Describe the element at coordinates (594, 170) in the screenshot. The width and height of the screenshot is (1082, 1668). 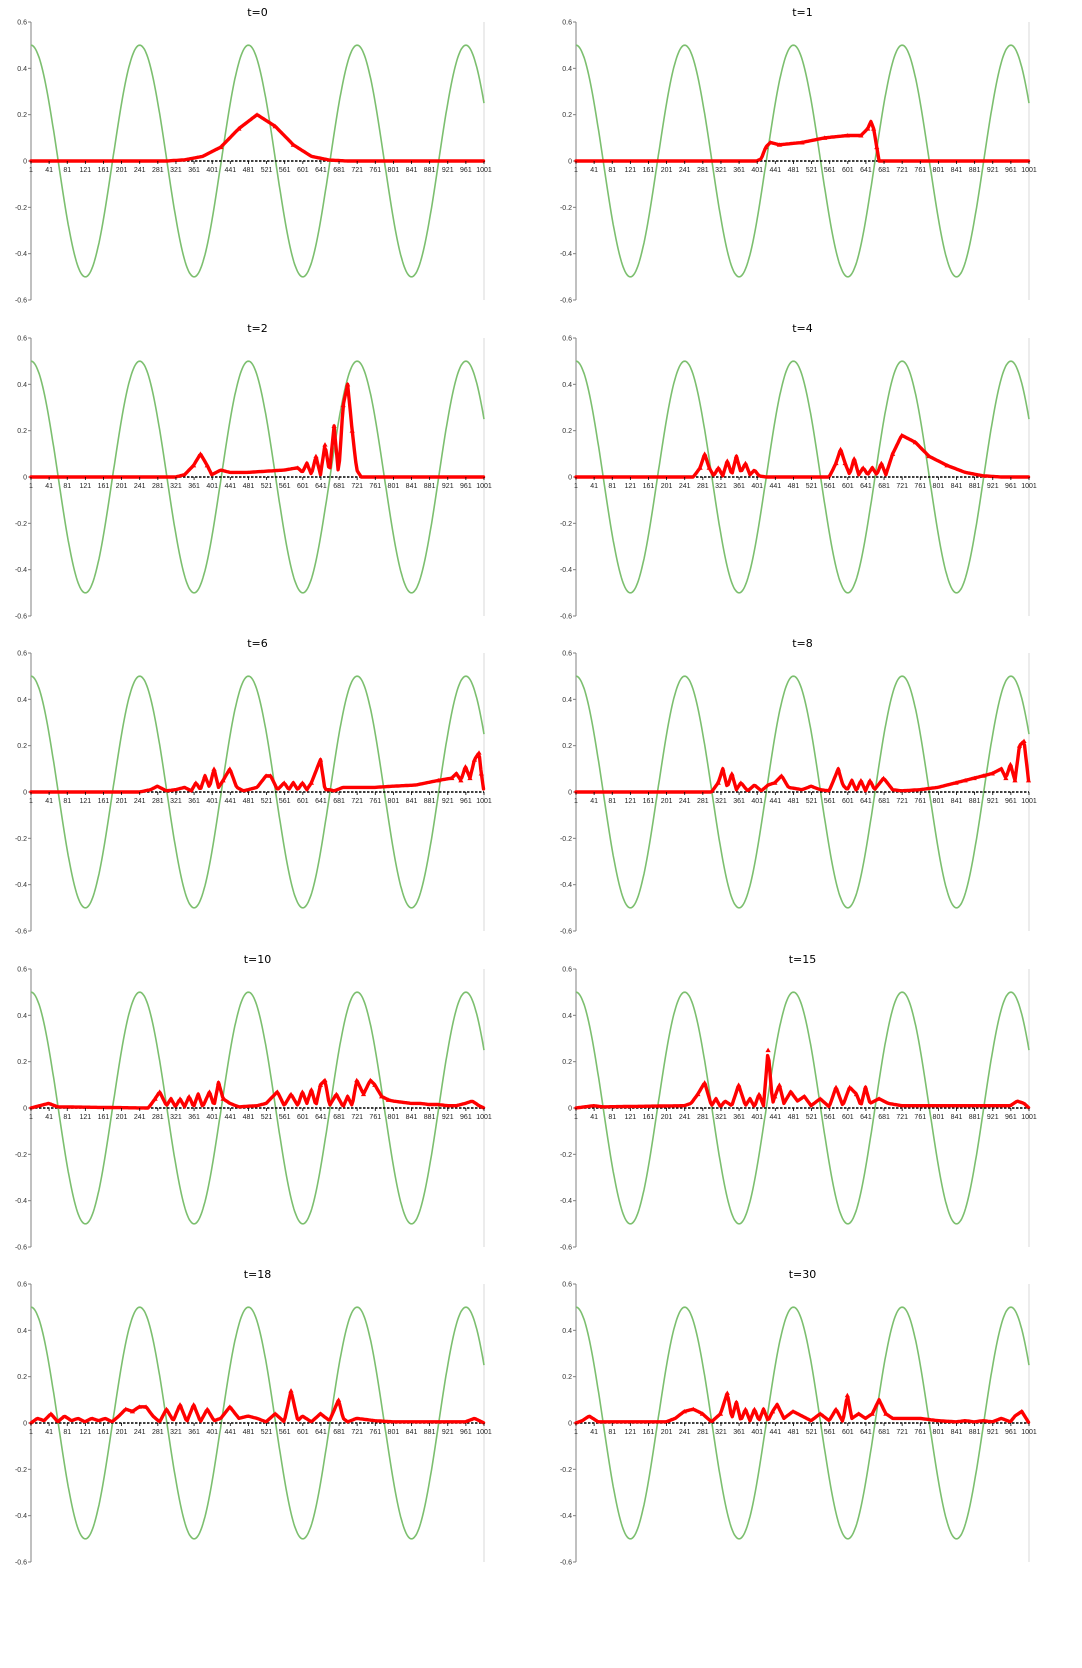
I see `x-tick-label: 41` at that location.